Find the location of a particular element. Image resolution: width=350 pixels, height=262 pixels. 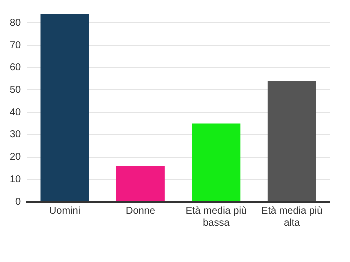

y-tick-label: 10 is located at coordinates (16, 180).